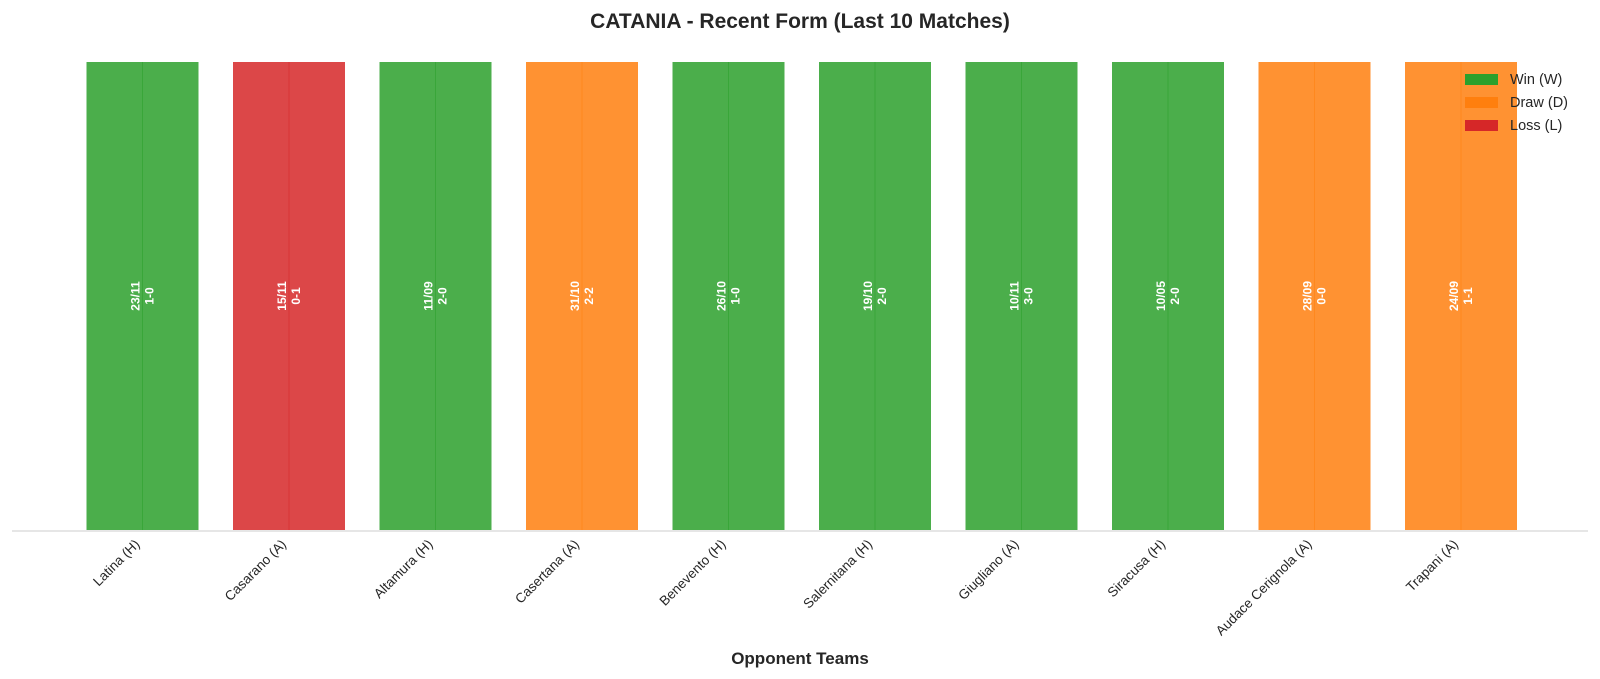 The width and height of the screenshot is (1600, 679). Describe the element at coordinates (1322, 296) in the screenshot. I see `bar-score-8: 0-0` at that location.